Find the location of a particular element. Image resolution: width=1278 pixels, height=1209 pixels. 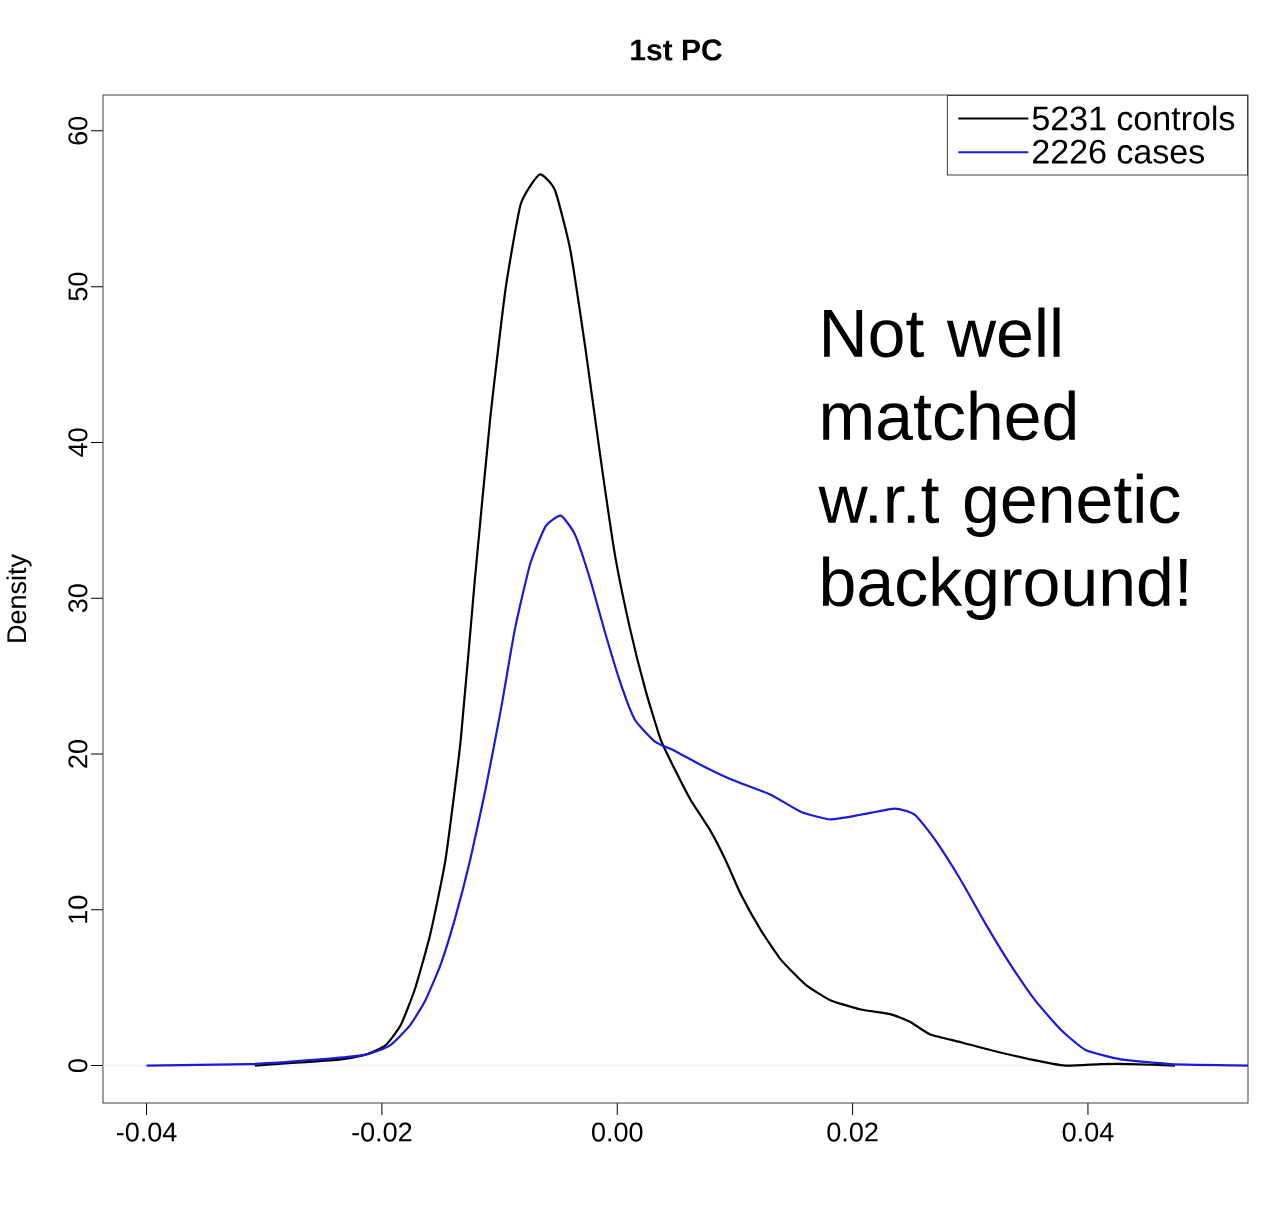

chart-title: 1st PC is located at coordinates (676, 50).